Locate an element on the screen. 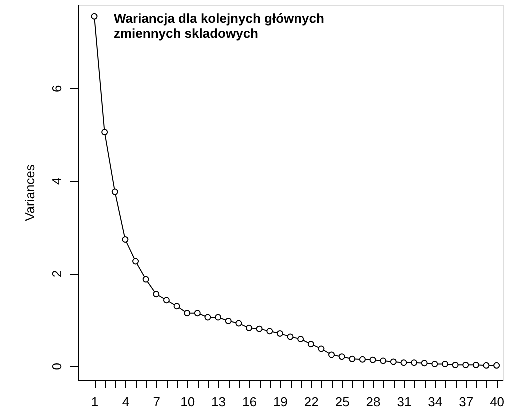 The width and height of the screenshot is (505, 414). x-tick-label: 31 is located at coordinates (404, 402).